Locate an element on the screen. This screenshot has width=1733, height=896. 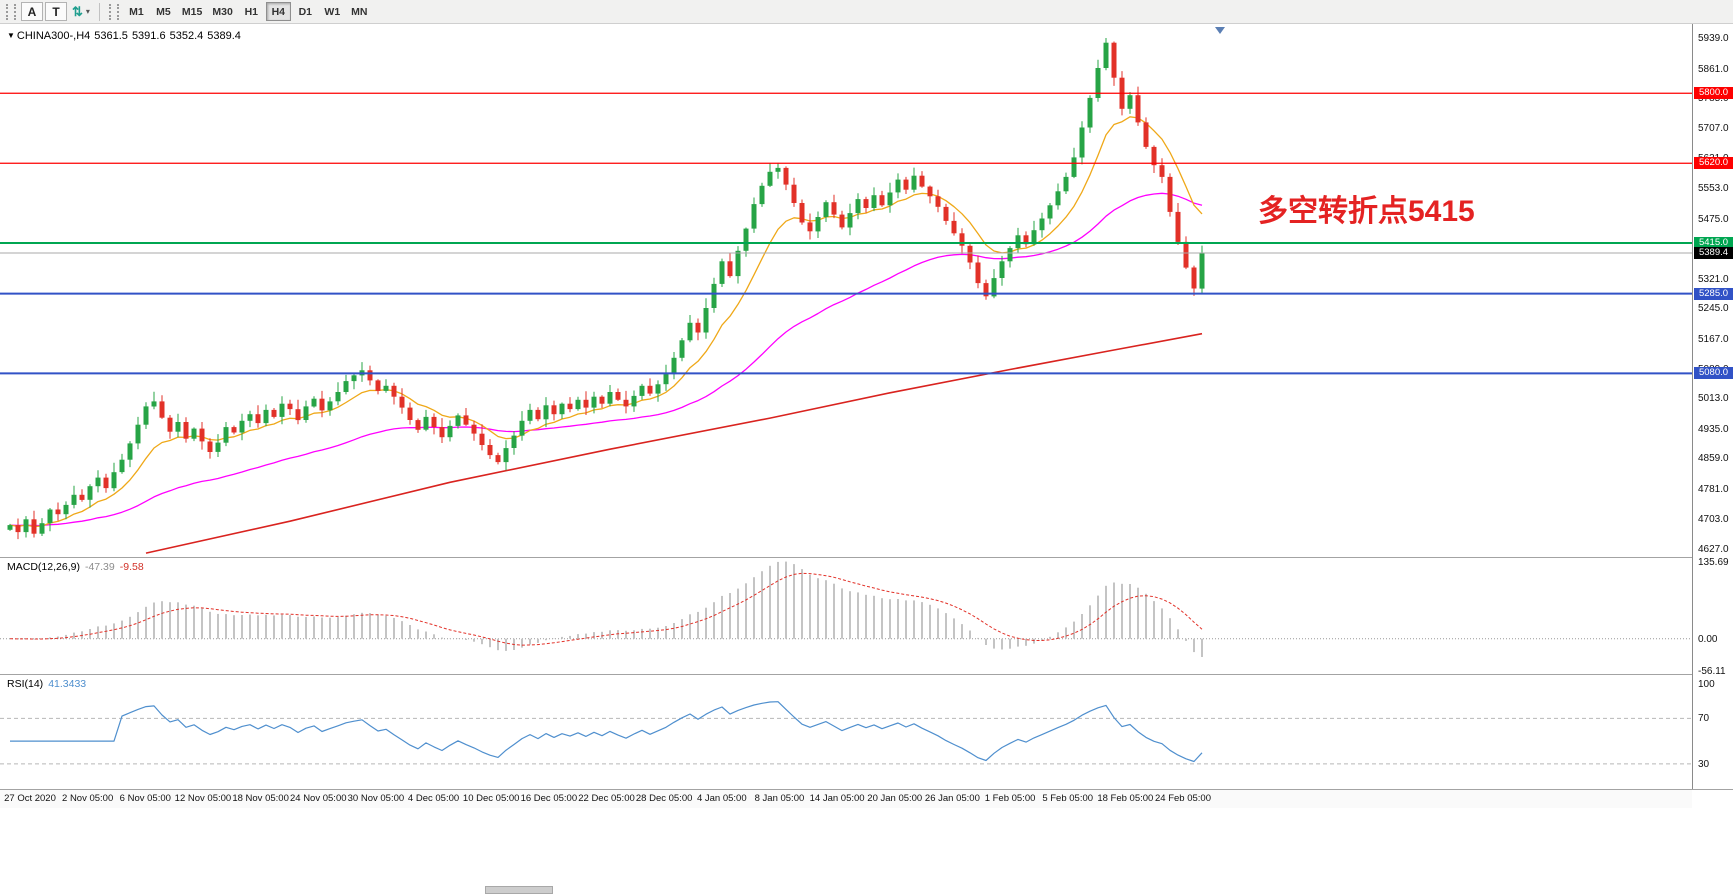
timeframe-d1-button: D1 is located at coordinates (305, 11).